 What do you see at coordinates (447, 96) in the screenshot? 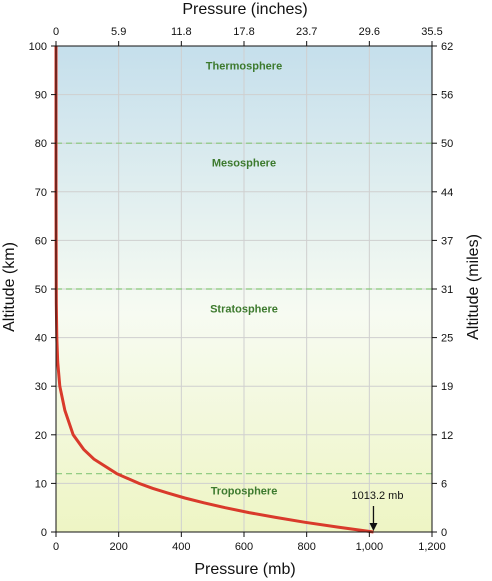
I see `y2-tick-label: 56` at bounding box center [447, 96].